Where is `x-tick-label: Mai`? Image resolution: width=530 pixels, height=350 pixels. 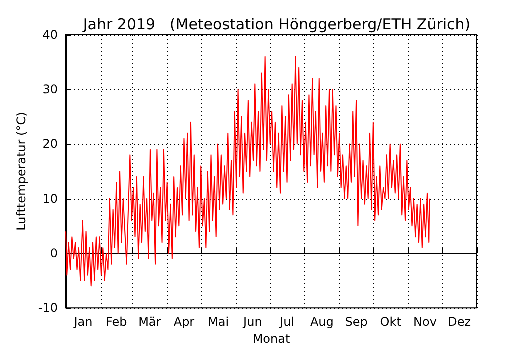 x-tick-label: Mai is located at coordinates (219, 322).